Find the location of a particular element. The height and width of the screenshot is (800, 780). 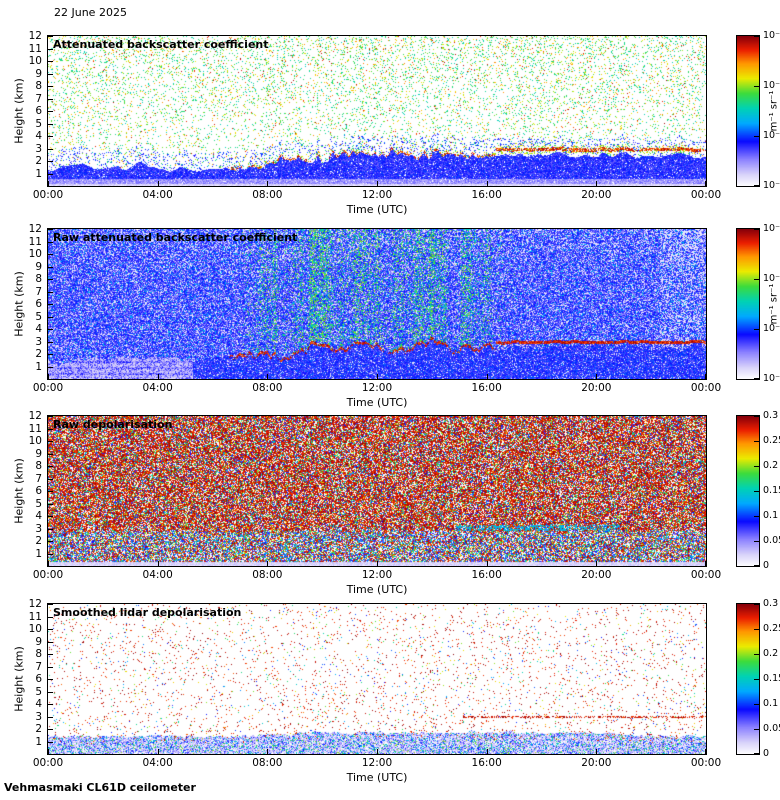

colorbar-tick-label: 10⁻⁷ is located at coordinates (771, 185).